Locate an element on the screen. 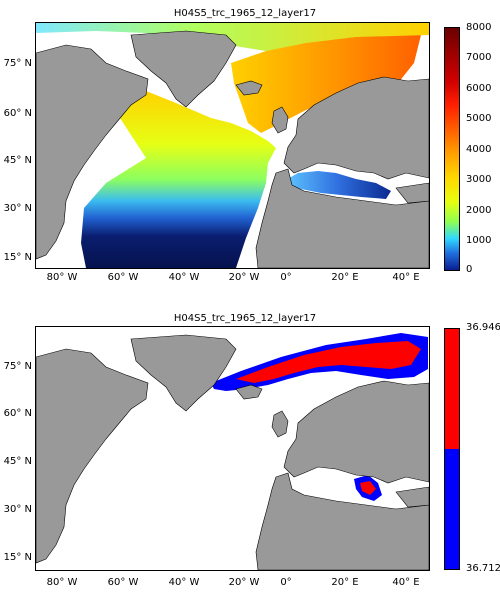 The width and height of the screenshot is (500, 600). top-map-title: H04S5_trc_1965_12_layer17 is located at coordinates (245, 13).